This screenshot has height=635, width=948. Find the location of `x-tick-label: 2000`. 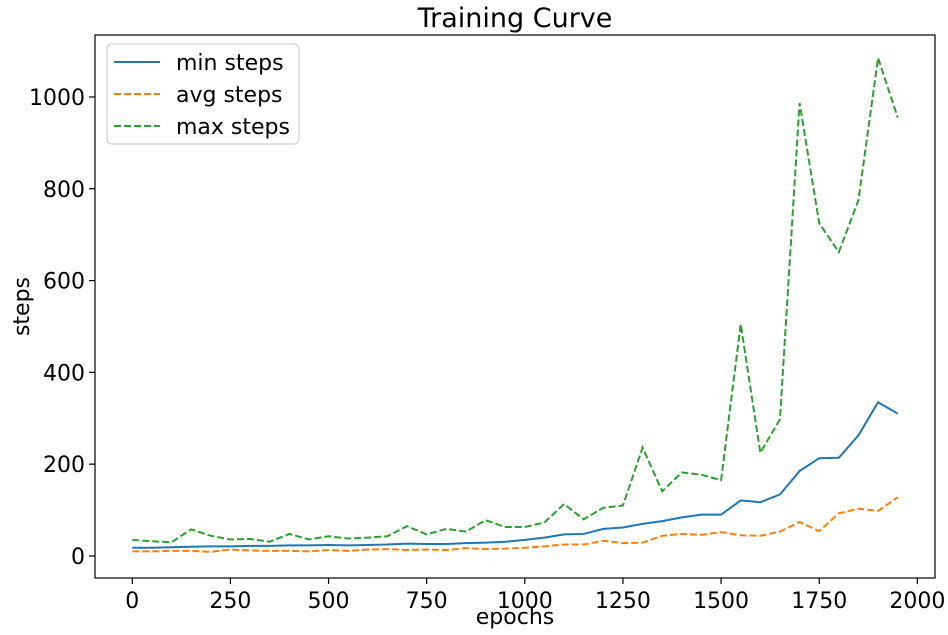

x-tick-label: 2000 is located at coordinates (917, 601).